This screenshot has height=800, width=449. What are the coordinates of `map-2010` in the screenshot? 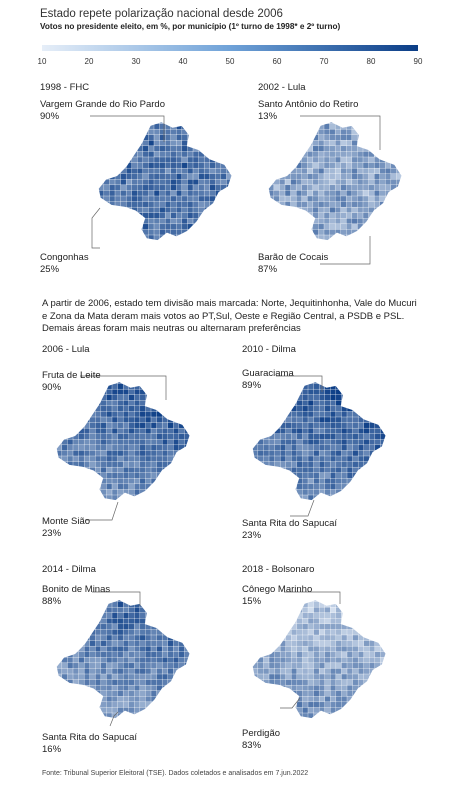 It's located at (319, 441).